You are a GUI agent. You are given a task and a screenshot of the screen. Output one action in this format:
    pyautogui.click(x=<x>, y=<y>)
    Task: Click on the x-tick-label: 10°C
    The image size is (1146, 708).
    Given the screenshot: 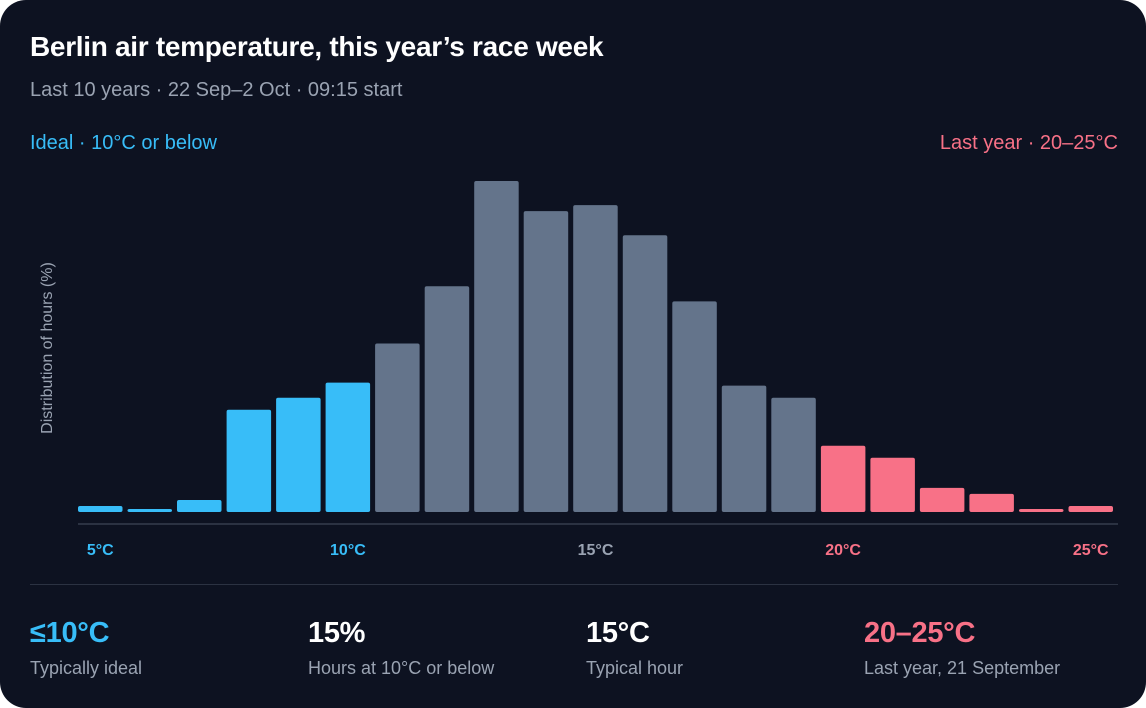 What is the action you would take?
    pyautogui.click(x=348, y=550)
    